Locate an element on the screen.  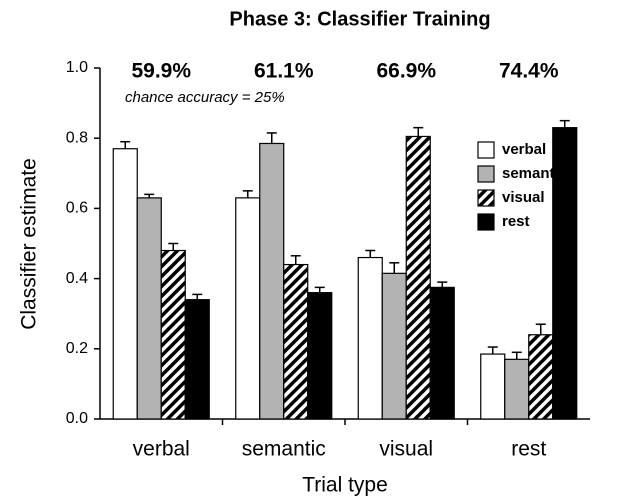
x-tick-label: visual is located at coordinates (406, 449).